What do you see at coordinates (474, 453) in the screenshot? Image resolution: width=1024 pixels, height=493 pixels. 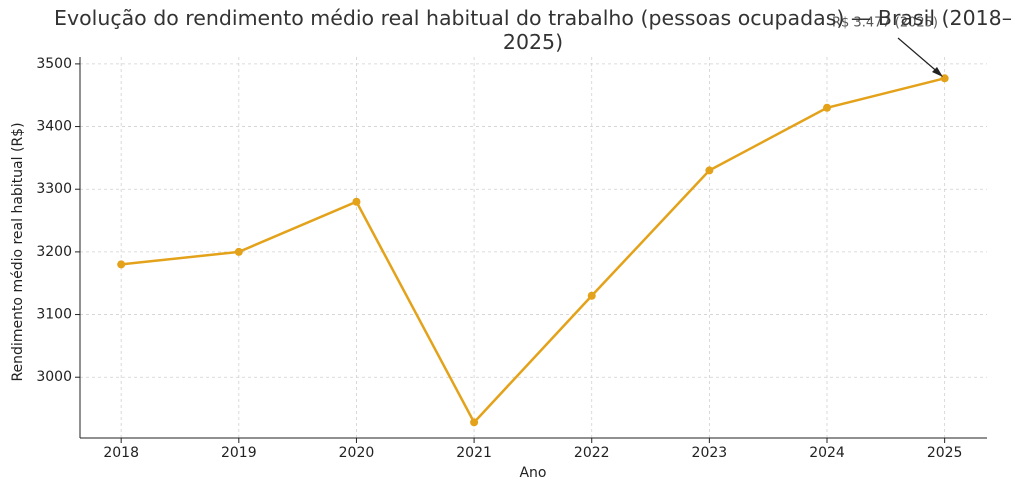 I see `x-tick-label: 2021` at bounding box center [474, 453].